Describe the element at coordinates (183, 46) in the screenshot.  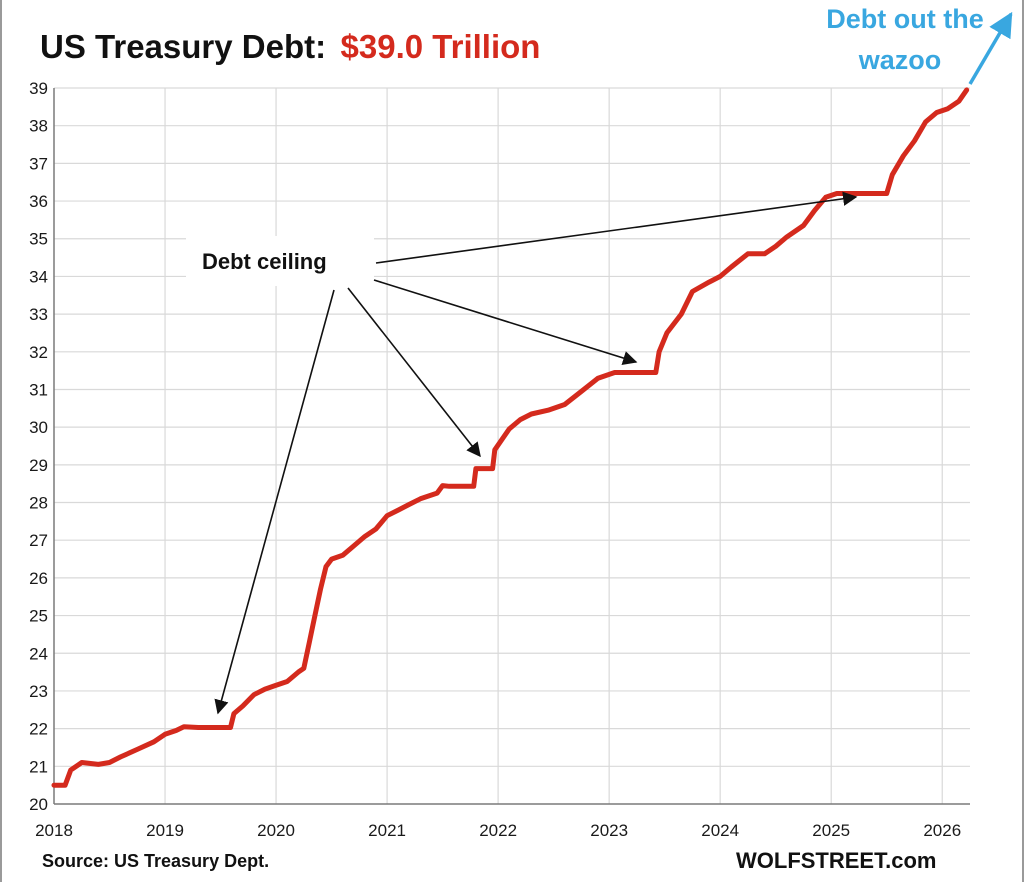
I see `chart-title-label: US Treasury Debt:` at that location.